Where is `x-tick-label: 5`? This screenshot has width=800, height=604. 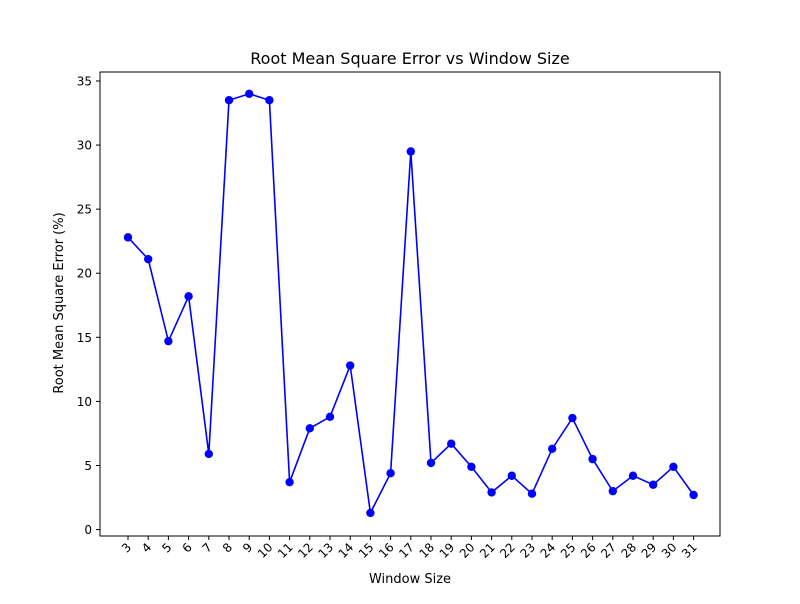
x-tick-label: 5 is located at coordinates (166, 547).